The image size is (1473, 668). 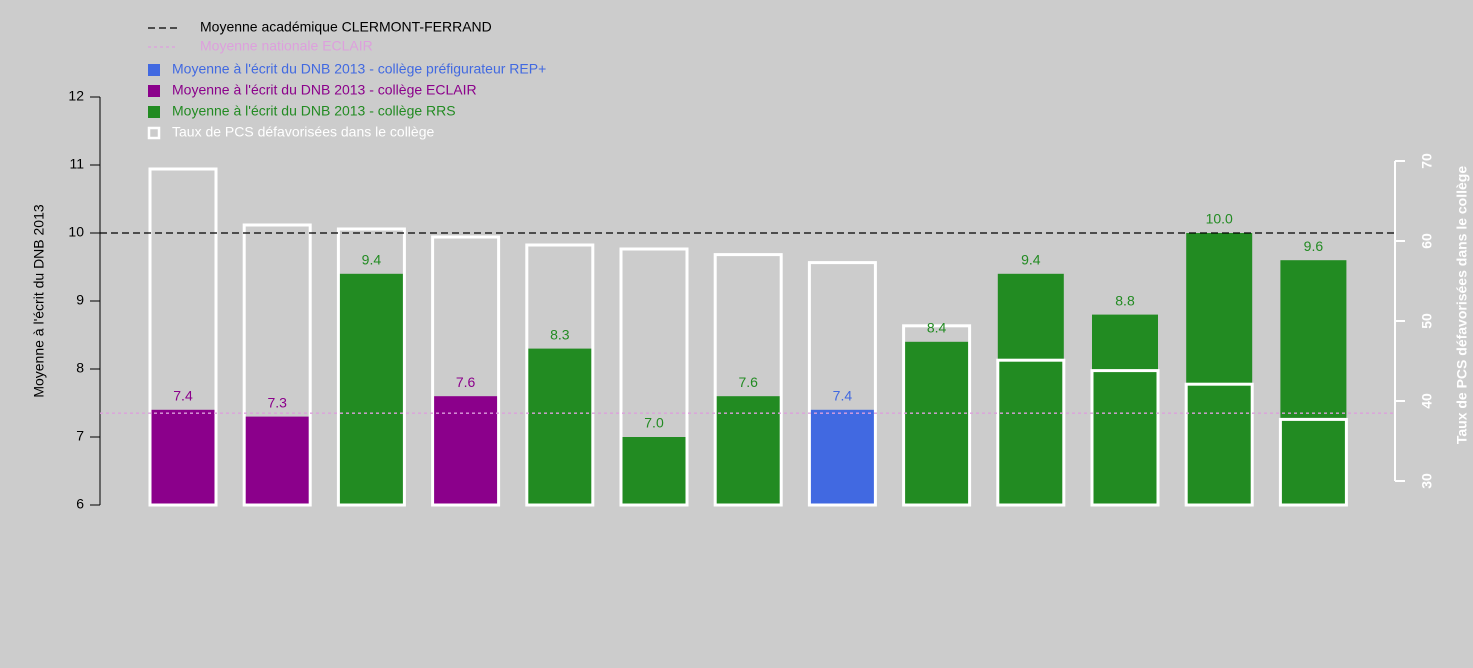 I want to click on value-label: 8.3, so click(x=560, y=334).